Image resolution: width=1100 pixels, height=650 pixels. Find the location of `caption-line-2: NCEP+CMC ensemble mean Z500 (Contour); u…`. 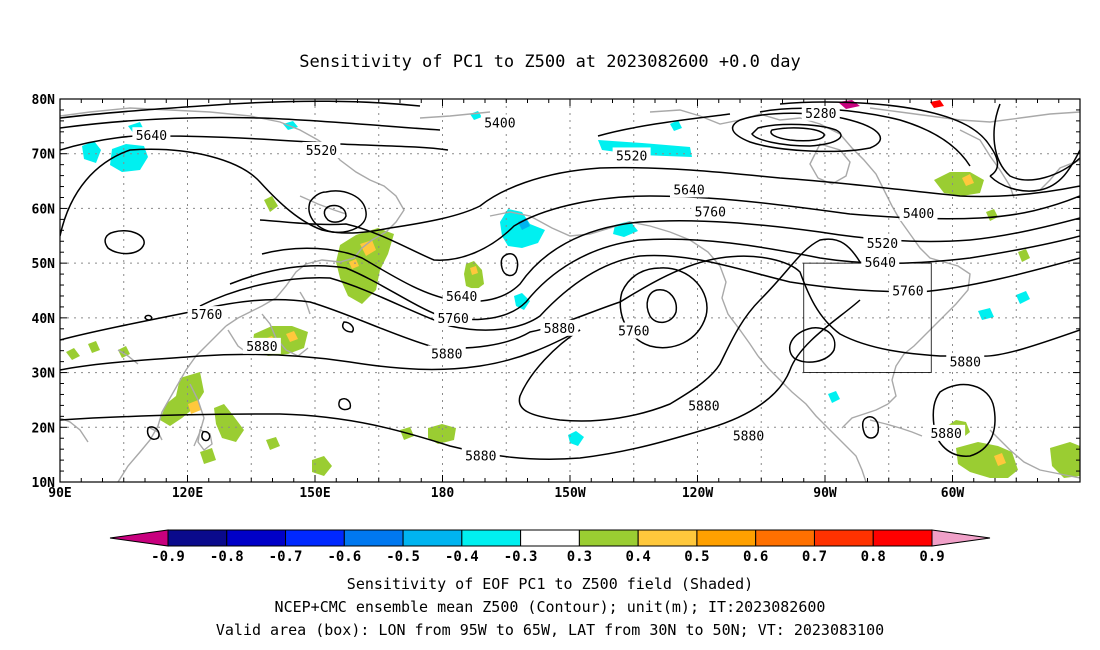

caption-line-2: NCEP+CMC ensemble mean Z500 (Contour); u… is located at coordinates (550, 607).